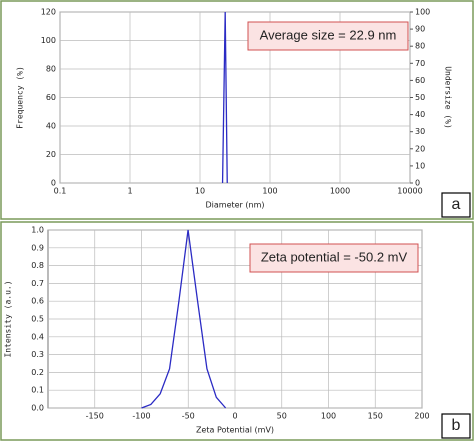 This screenshot has width=474, height=446. What do you see at coordinates (37, 265) in the screenshot?
I see `y-tick-label: 0.8` at bounding box center [37, 265].